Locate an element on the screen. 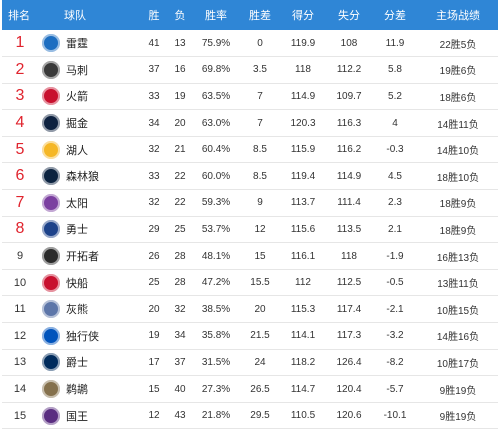 The image size is (500, 440). table-row: 10 快船 25 28 47.2% 15.5 112 112.5 -0.5 13胜11负 is located at coordinates (250, 282).